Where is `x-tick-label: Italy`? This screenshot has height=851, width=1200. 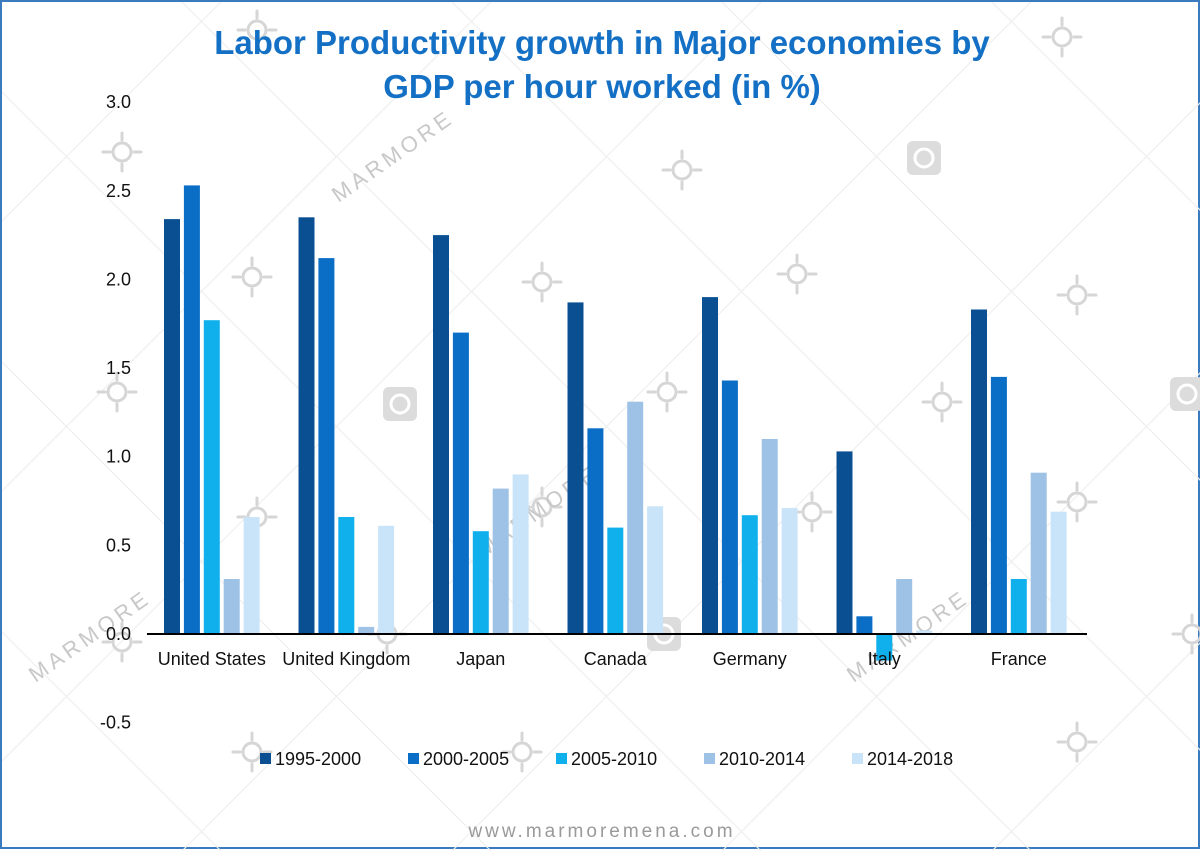
x-tick-label: Italy is located at coordinates (884, 659).